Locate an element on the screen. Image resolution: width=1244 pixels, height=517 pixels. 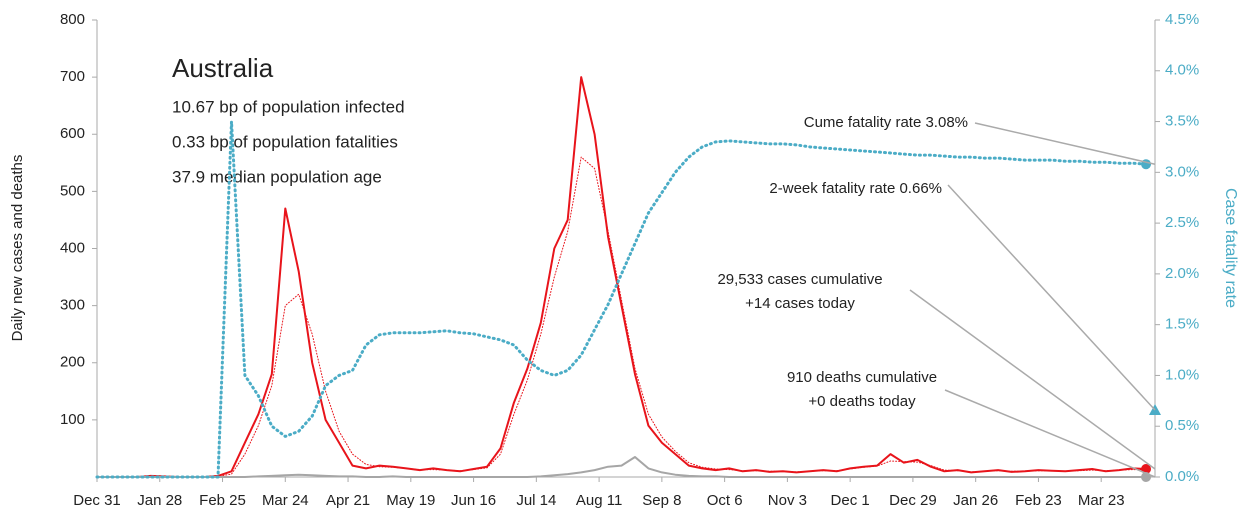
y2-tick-label: 1.5% is located at coordinates (1182, 324).